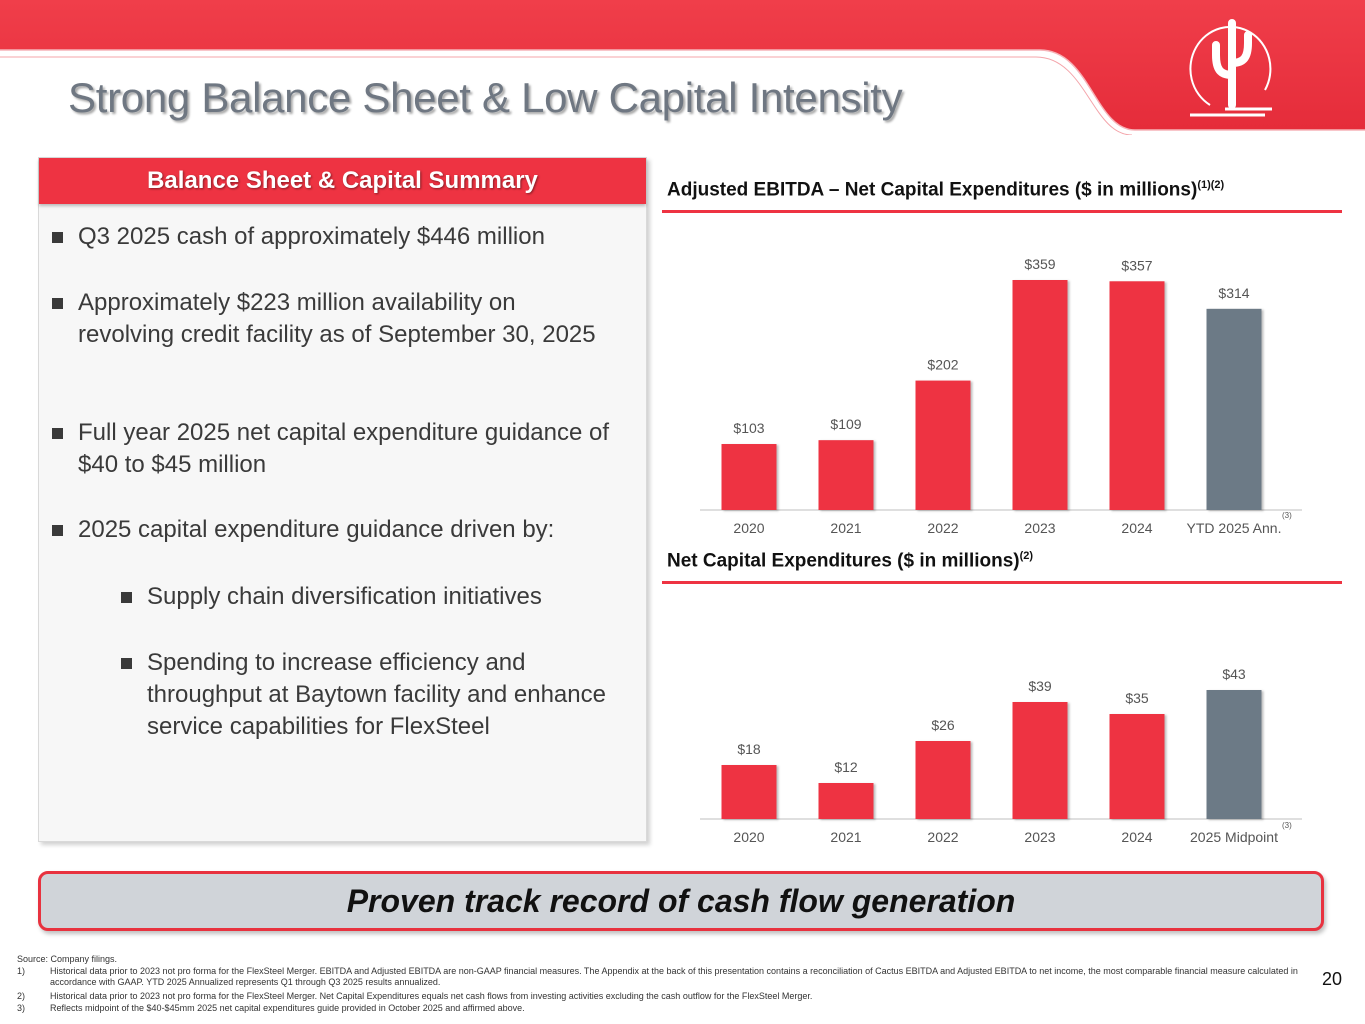 Image resolution: width=1365 pixels, height=1024 pixels. What do you see at coordinates (748, 428) in the screenshot?
I see `data-label: $103` at bounding box center [748, 428].